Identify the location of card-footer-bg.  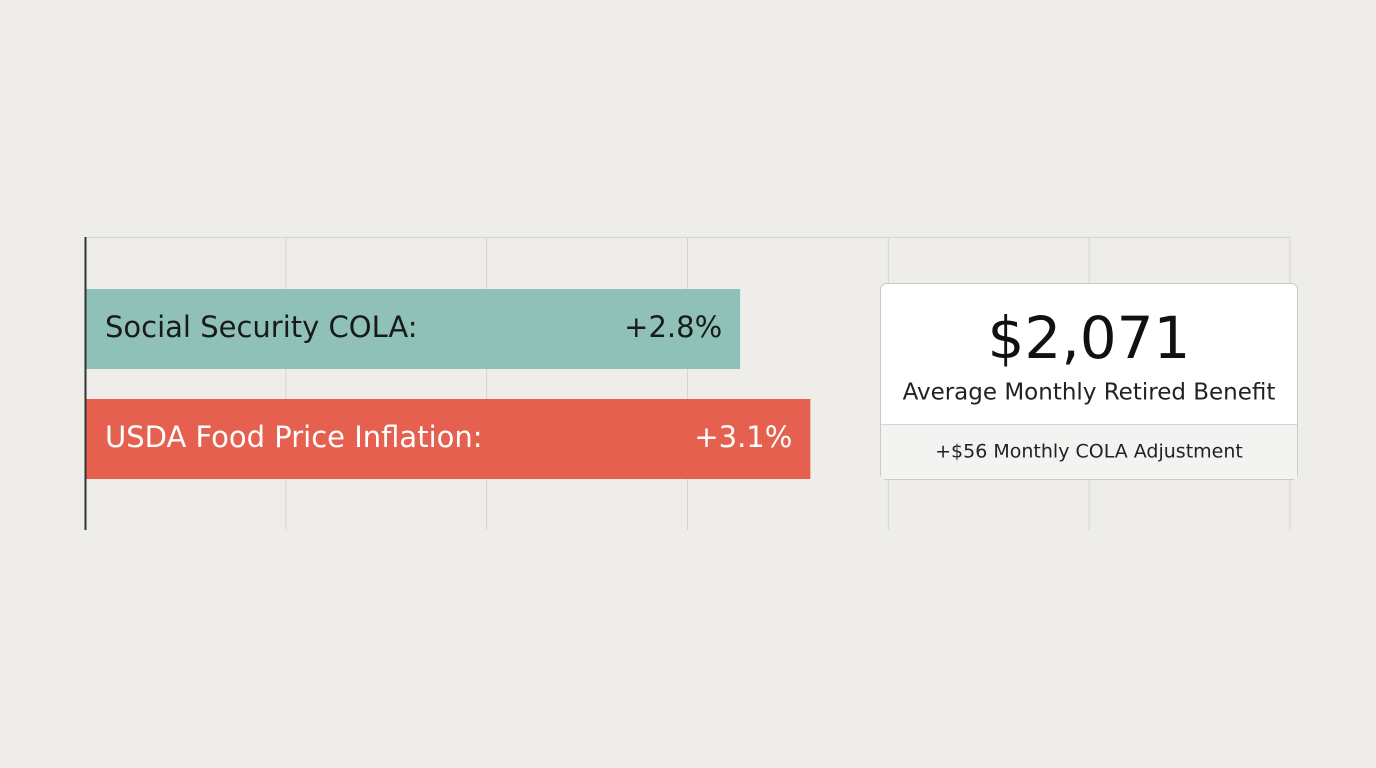
(1089, 451).